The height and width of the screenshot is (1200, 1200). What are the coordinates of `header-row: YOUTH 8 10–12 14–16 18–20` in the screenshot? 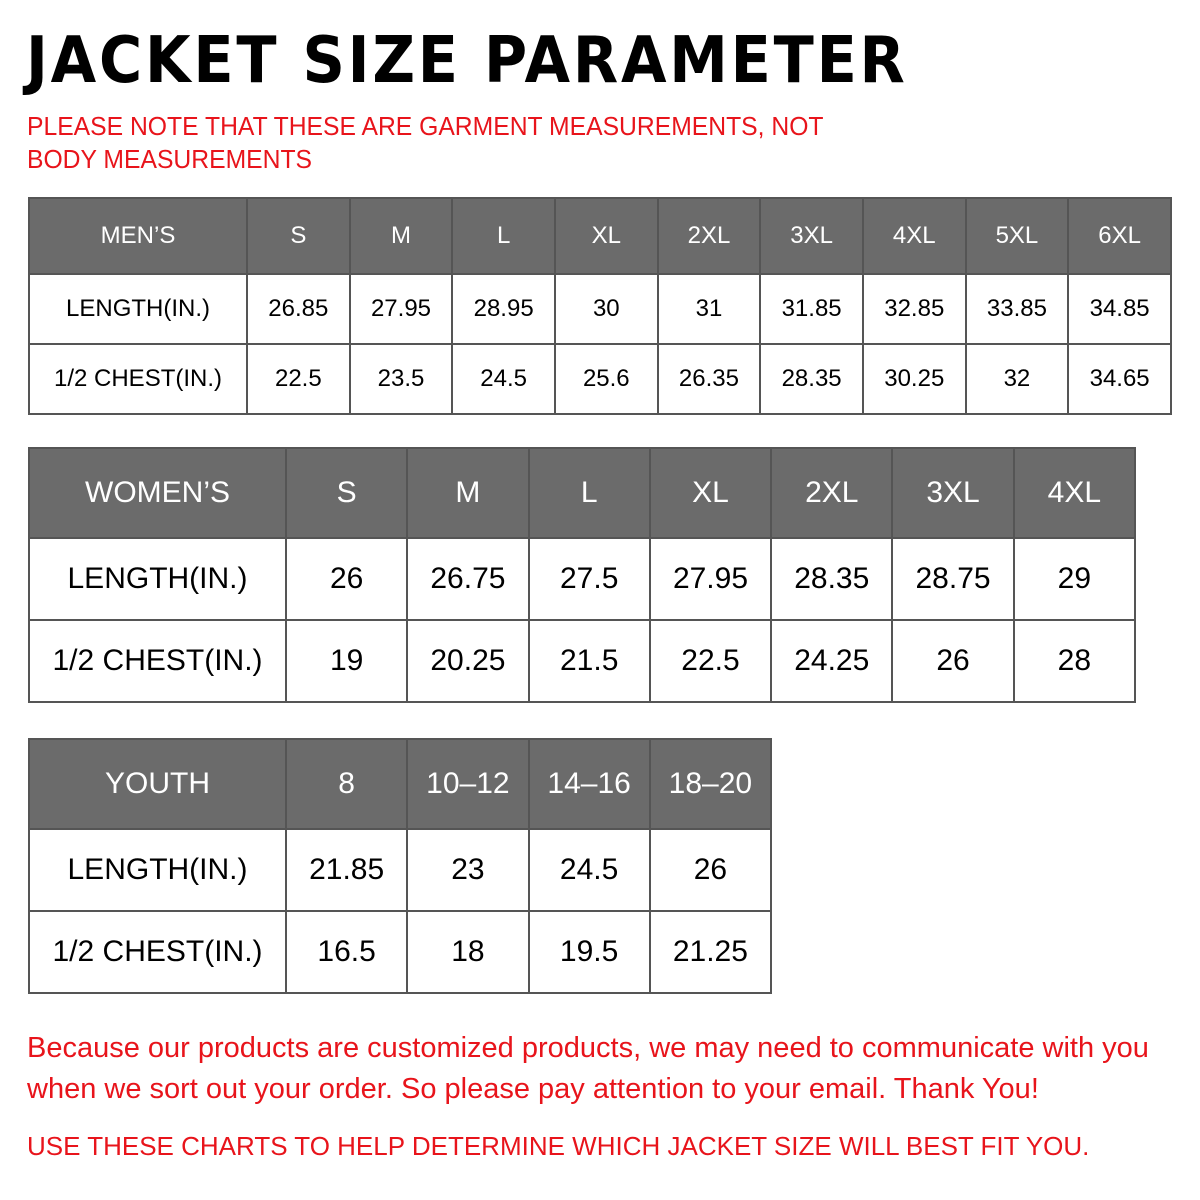 It's located at (400, 784).